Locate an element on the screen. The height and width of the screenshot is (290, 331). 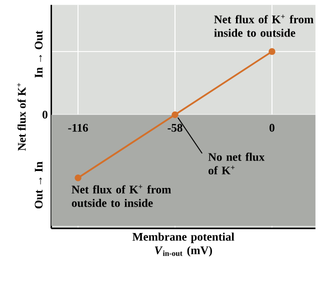
annotation: No net flux of K$^{+}$ is located at coordinates (236, 163).